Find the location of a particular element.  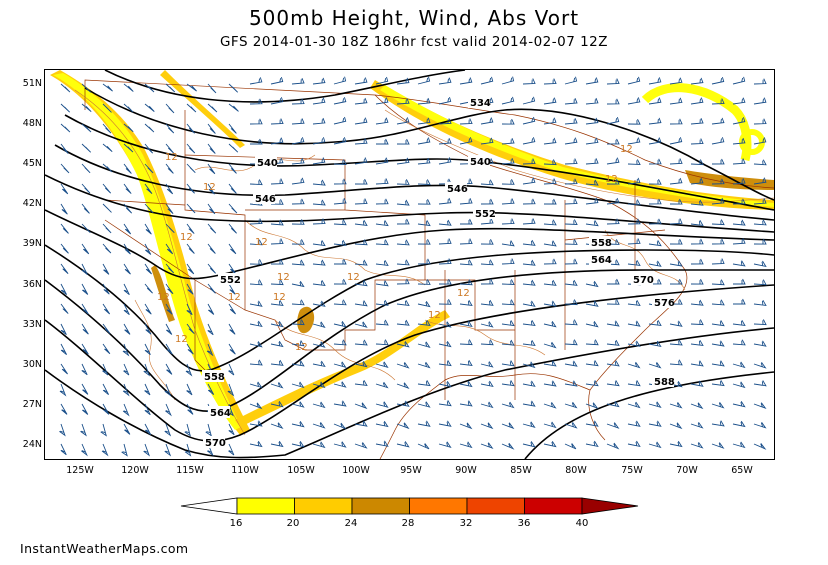

vort-label: 12 is located at coordinates (234, 297).